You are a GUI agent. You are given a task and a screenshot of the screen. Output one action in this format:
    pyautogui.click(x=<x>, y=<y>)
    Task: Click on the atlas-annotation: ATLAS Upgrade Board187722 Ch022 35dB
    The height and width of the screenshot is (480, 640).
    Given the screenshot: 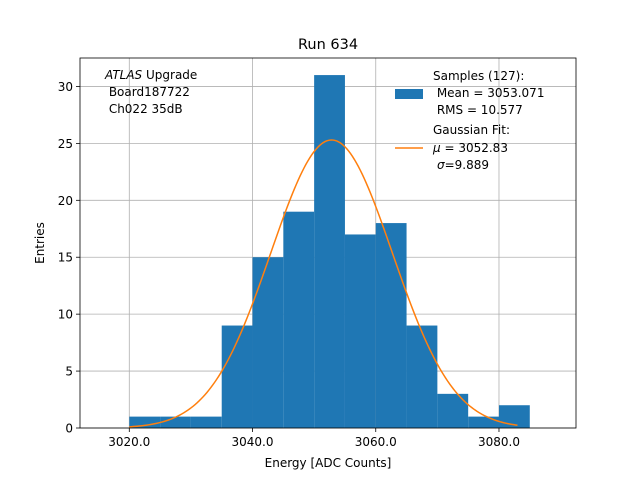 What is the action you would take?
    pyautogui.click(x=150, y=92)
    